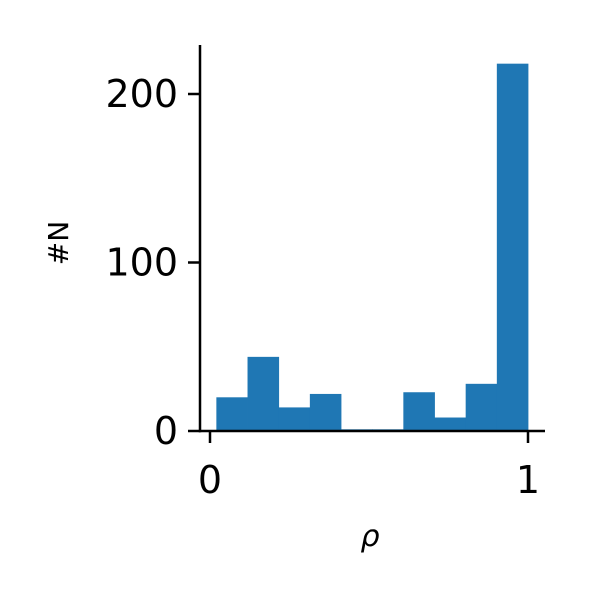 This screenshot has height=600, width=600. What do you see at coordinates (141, 94) in the screenshot?
I see `y-tick-label: 200` at bounding box center [141, 94].